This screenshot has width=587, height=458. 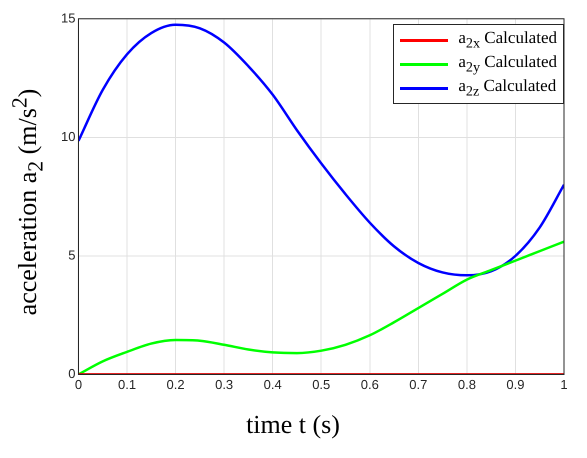 I want to click on legend-label: a$_{2z}$ Calculated, so click(x=507, y=88).